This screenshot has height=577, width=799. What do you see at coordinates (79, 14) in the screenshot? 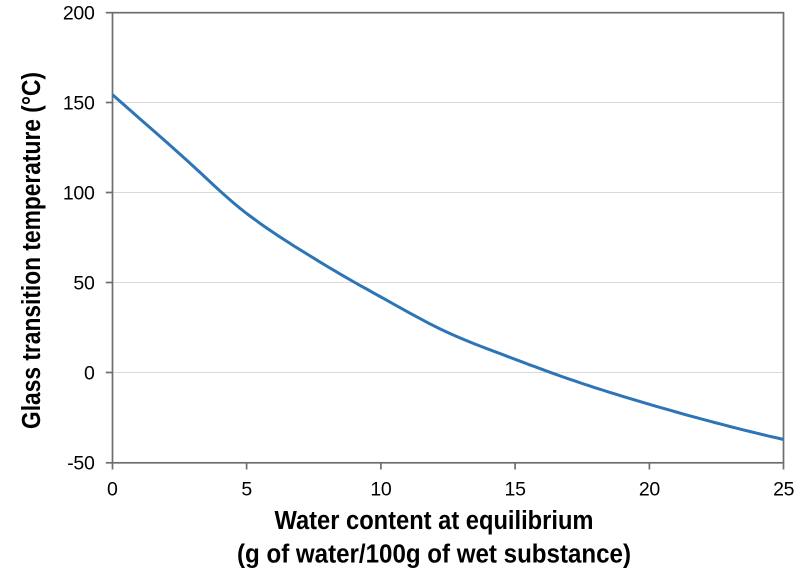
I see `svg-text: 200` at bounding box center [79, 14].